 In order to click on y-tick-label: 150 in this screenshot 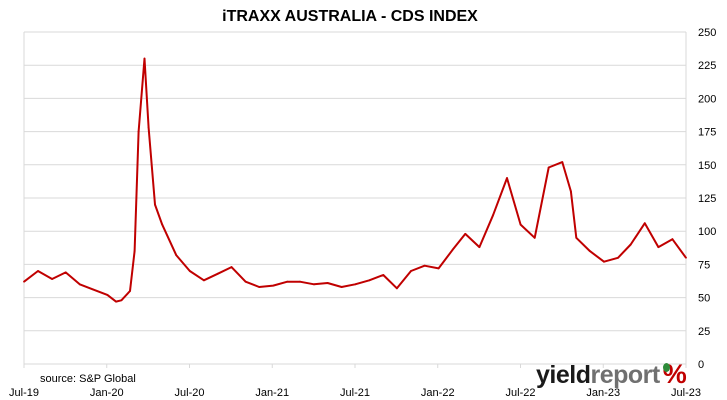, I will do `click(707, 166)`.